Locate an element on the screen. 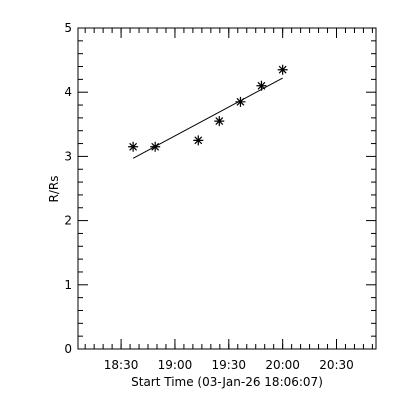 Image resolution: width=400 pixels, height=400 pixels. y-tick-label: 4 is located at coordinates (68, 92).